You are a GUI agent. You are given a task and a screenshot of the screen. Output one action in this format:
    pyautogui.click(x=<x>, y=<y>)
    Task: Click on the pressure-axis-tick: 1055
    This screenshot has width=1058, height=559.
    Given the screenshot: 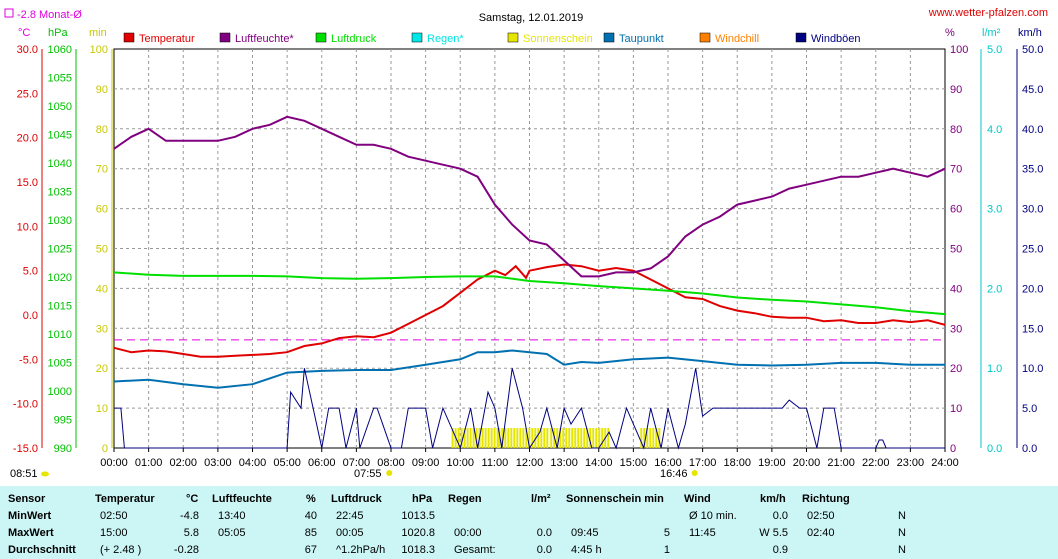 What is the action you would take?
    pyautogui.click(x=60, y=79)
    